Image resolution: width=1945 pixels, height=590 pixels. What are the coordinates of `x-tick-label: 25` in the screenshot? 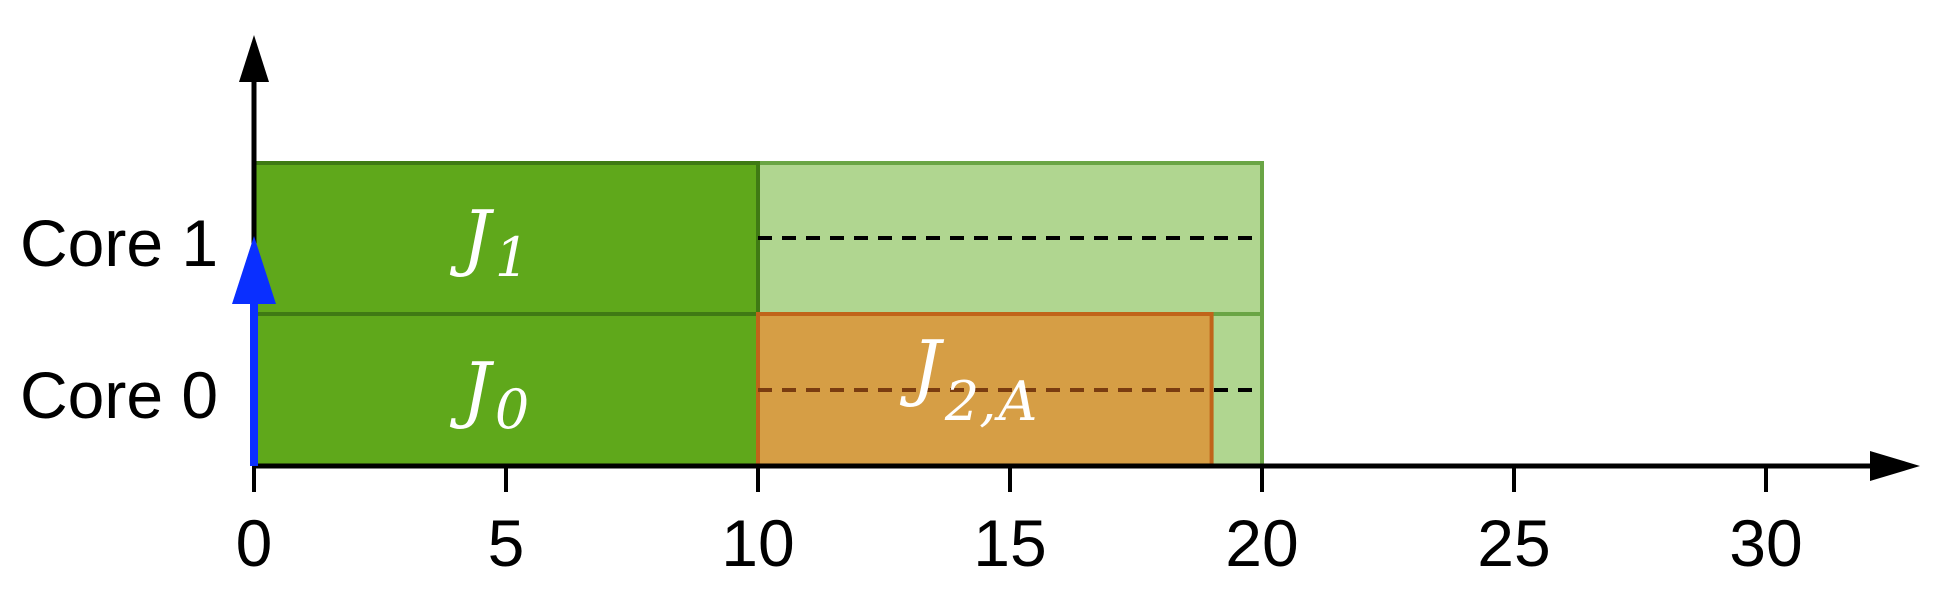 It's located at (1513, 543).